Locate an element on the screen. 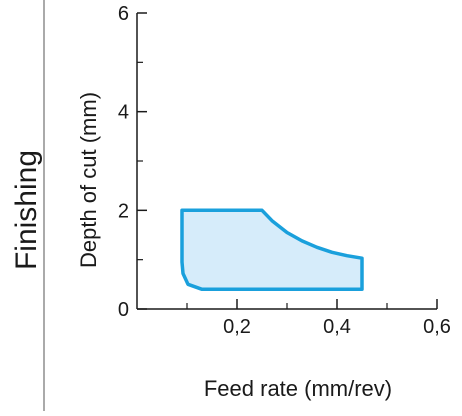 The image size is (462, 416). y-tick-label: 6 is located at coordinates (123, 14).